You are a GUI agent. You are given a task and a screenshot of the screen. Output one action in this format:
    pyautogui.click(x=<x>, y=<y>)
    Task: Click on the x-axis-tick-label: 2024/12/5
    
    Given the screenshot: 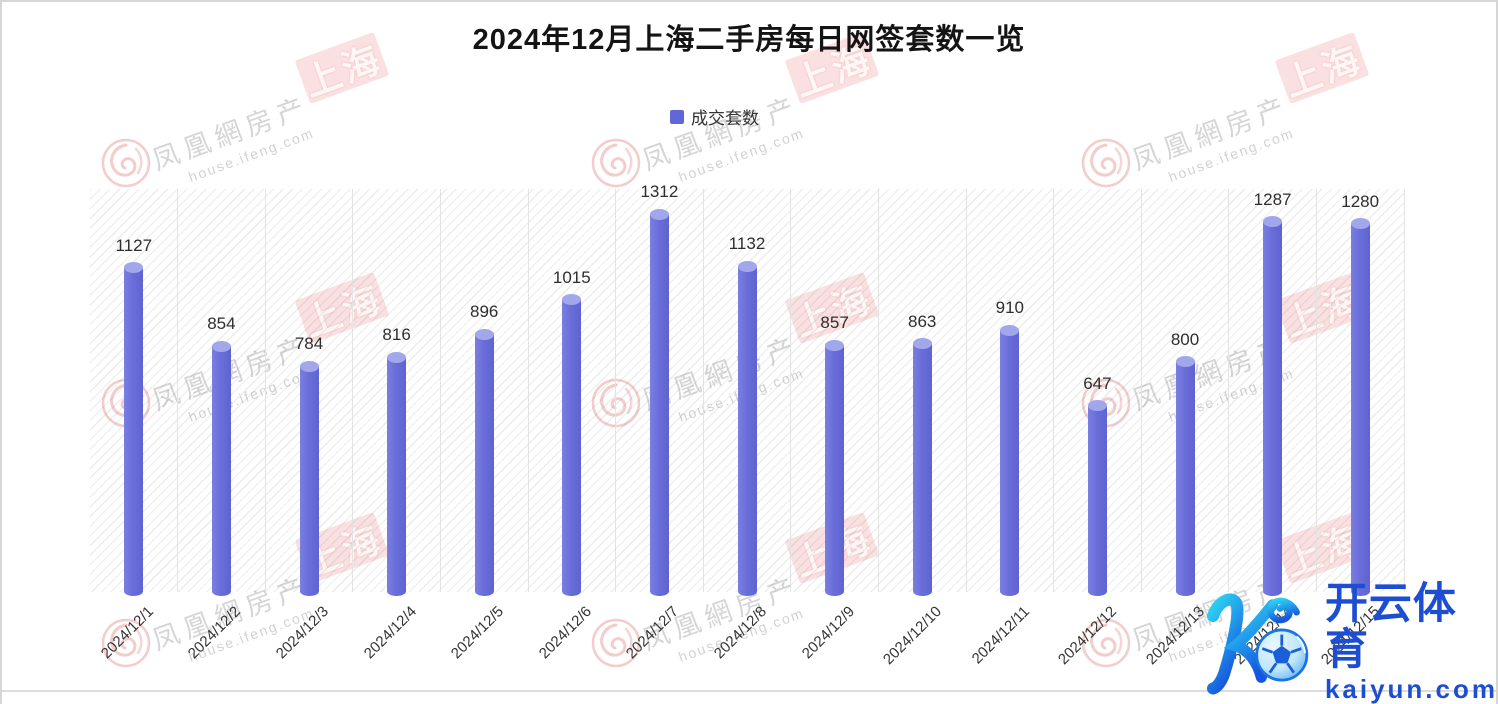 What is the action you would take?
    pyautogui.click(x=477, y=633)
    